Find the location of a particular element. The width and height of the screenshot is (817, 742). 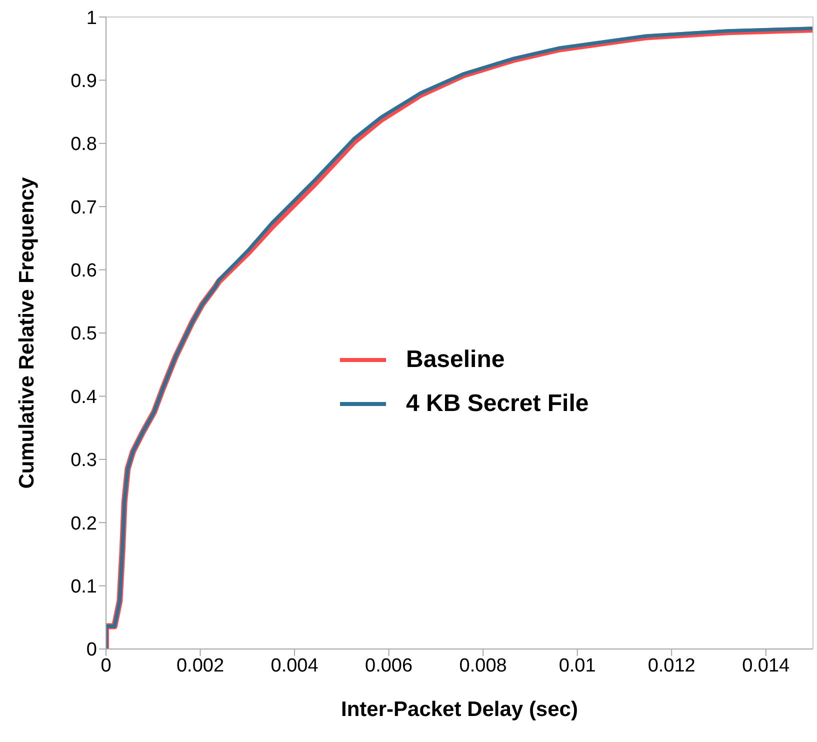

x-tick-label: 0.004 is located at coordinates (294, 665).